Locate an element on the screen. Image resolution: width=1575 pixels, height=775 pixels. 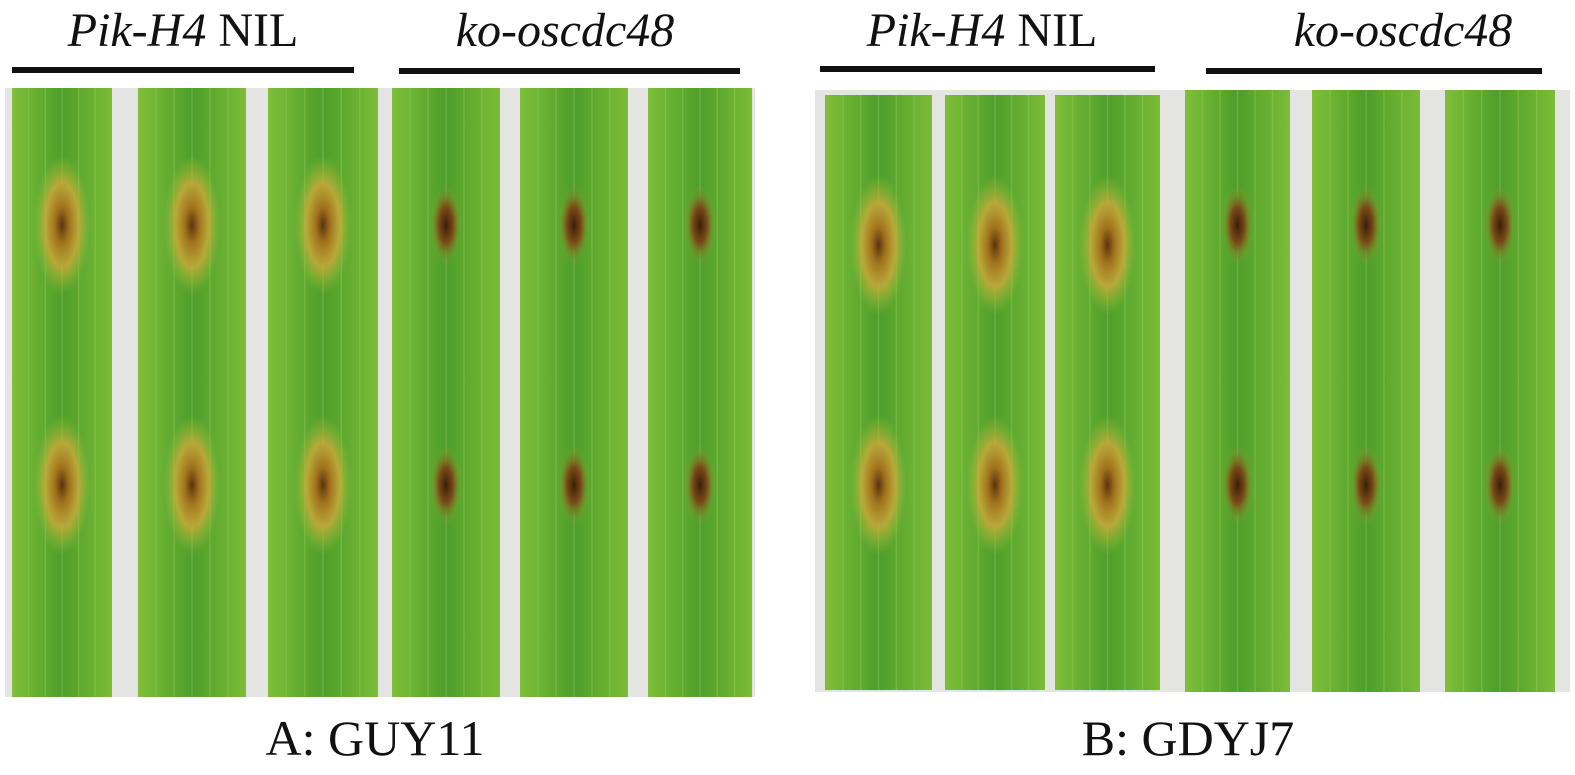
panel-caption: A: GUY11 is located at coordinates (375, 738).